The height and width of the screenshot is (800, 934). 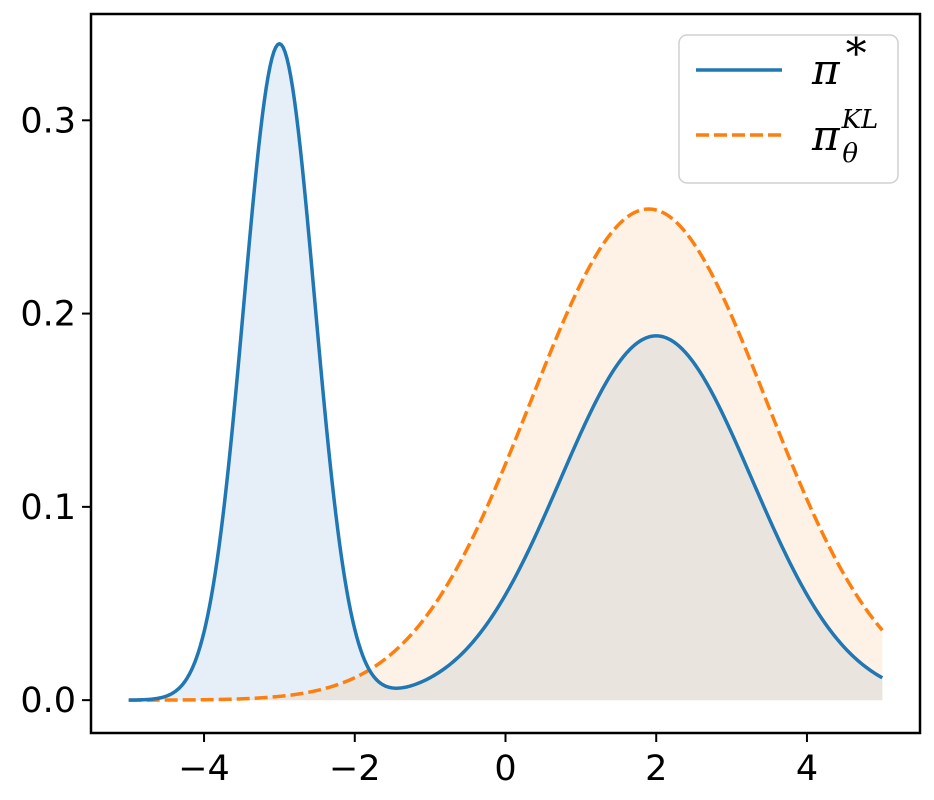 What do you see at coordinates (844, 137) in the screenshot?
I see `legend-label-pi-theta-kl: πKL θ` at bounding box center [844, 137].